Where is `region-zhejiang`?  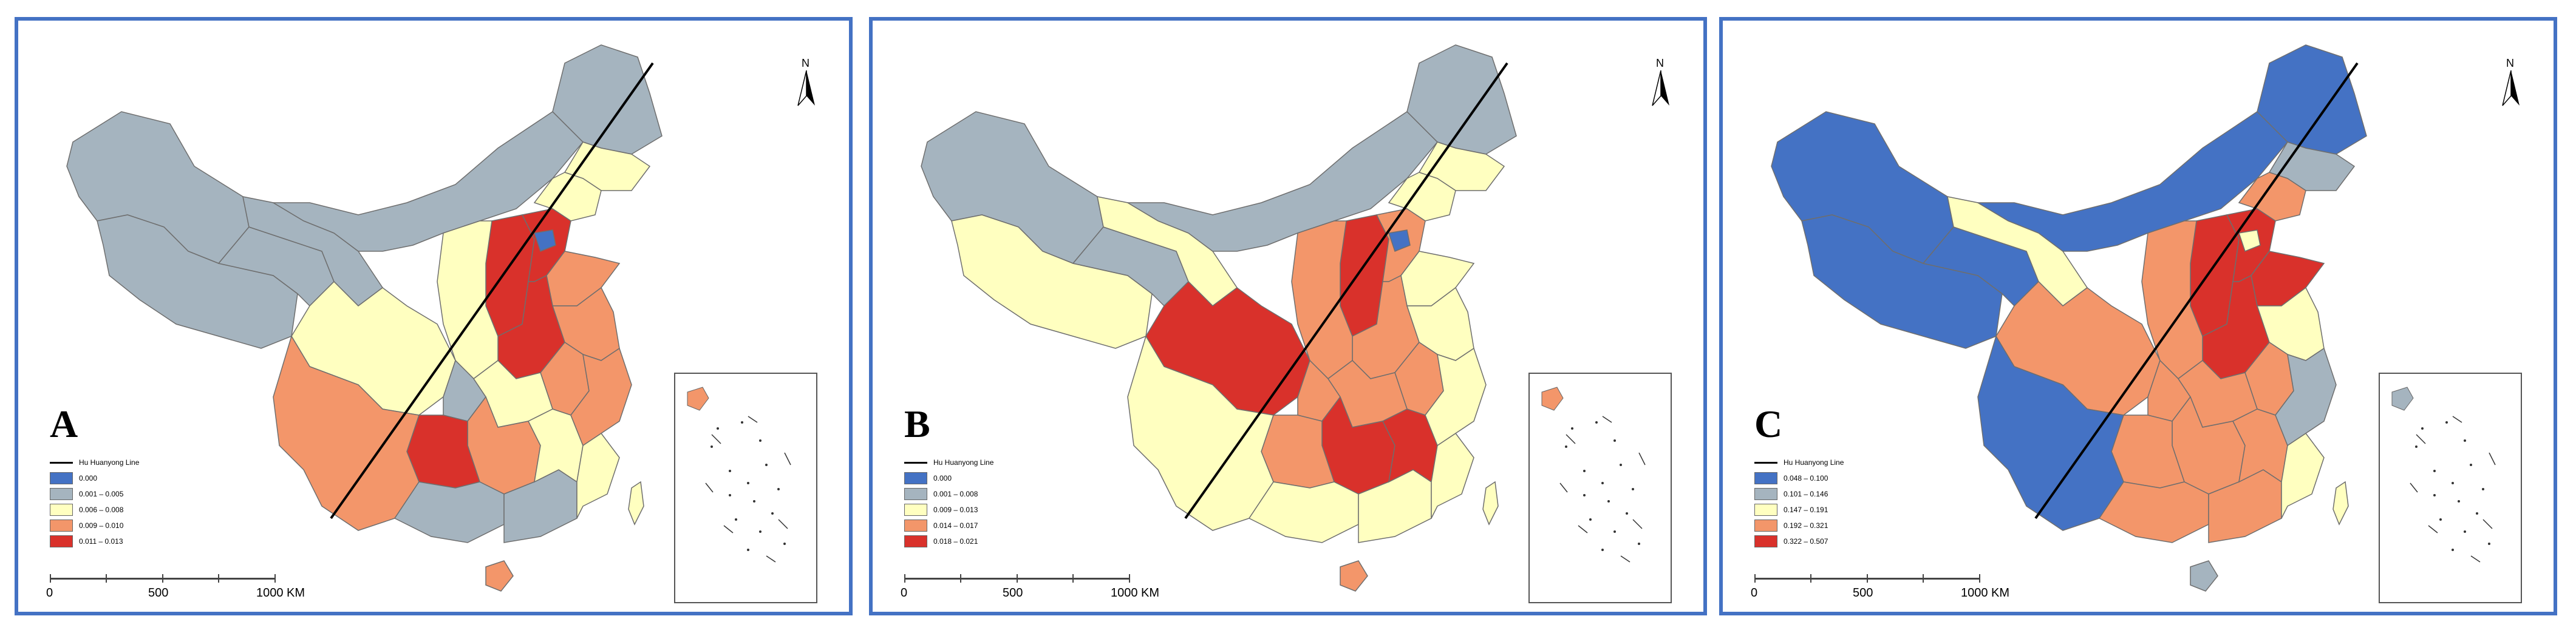 region-zhejiang is located at coordinates (1456, 397).